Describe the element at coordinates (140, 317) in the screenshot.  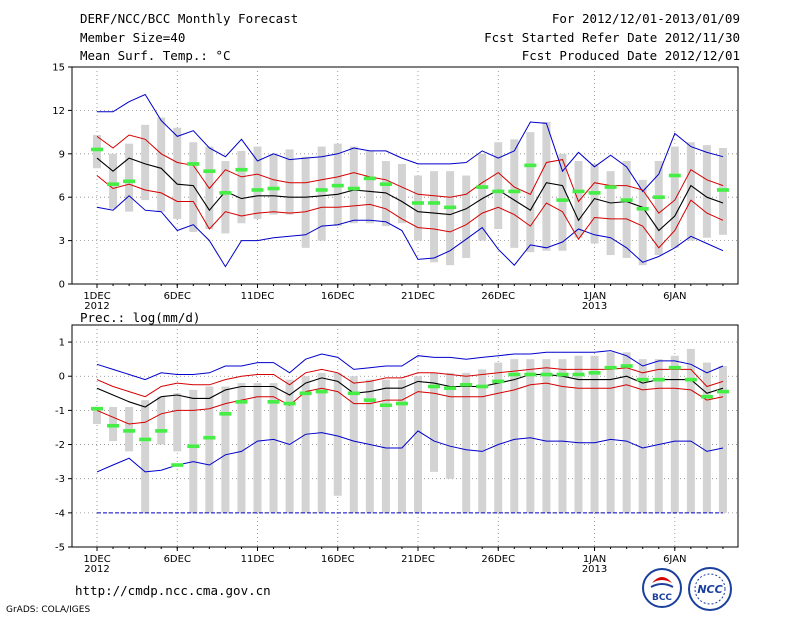
I see `precip-title: Prec.: log(mm/d)` at that location.